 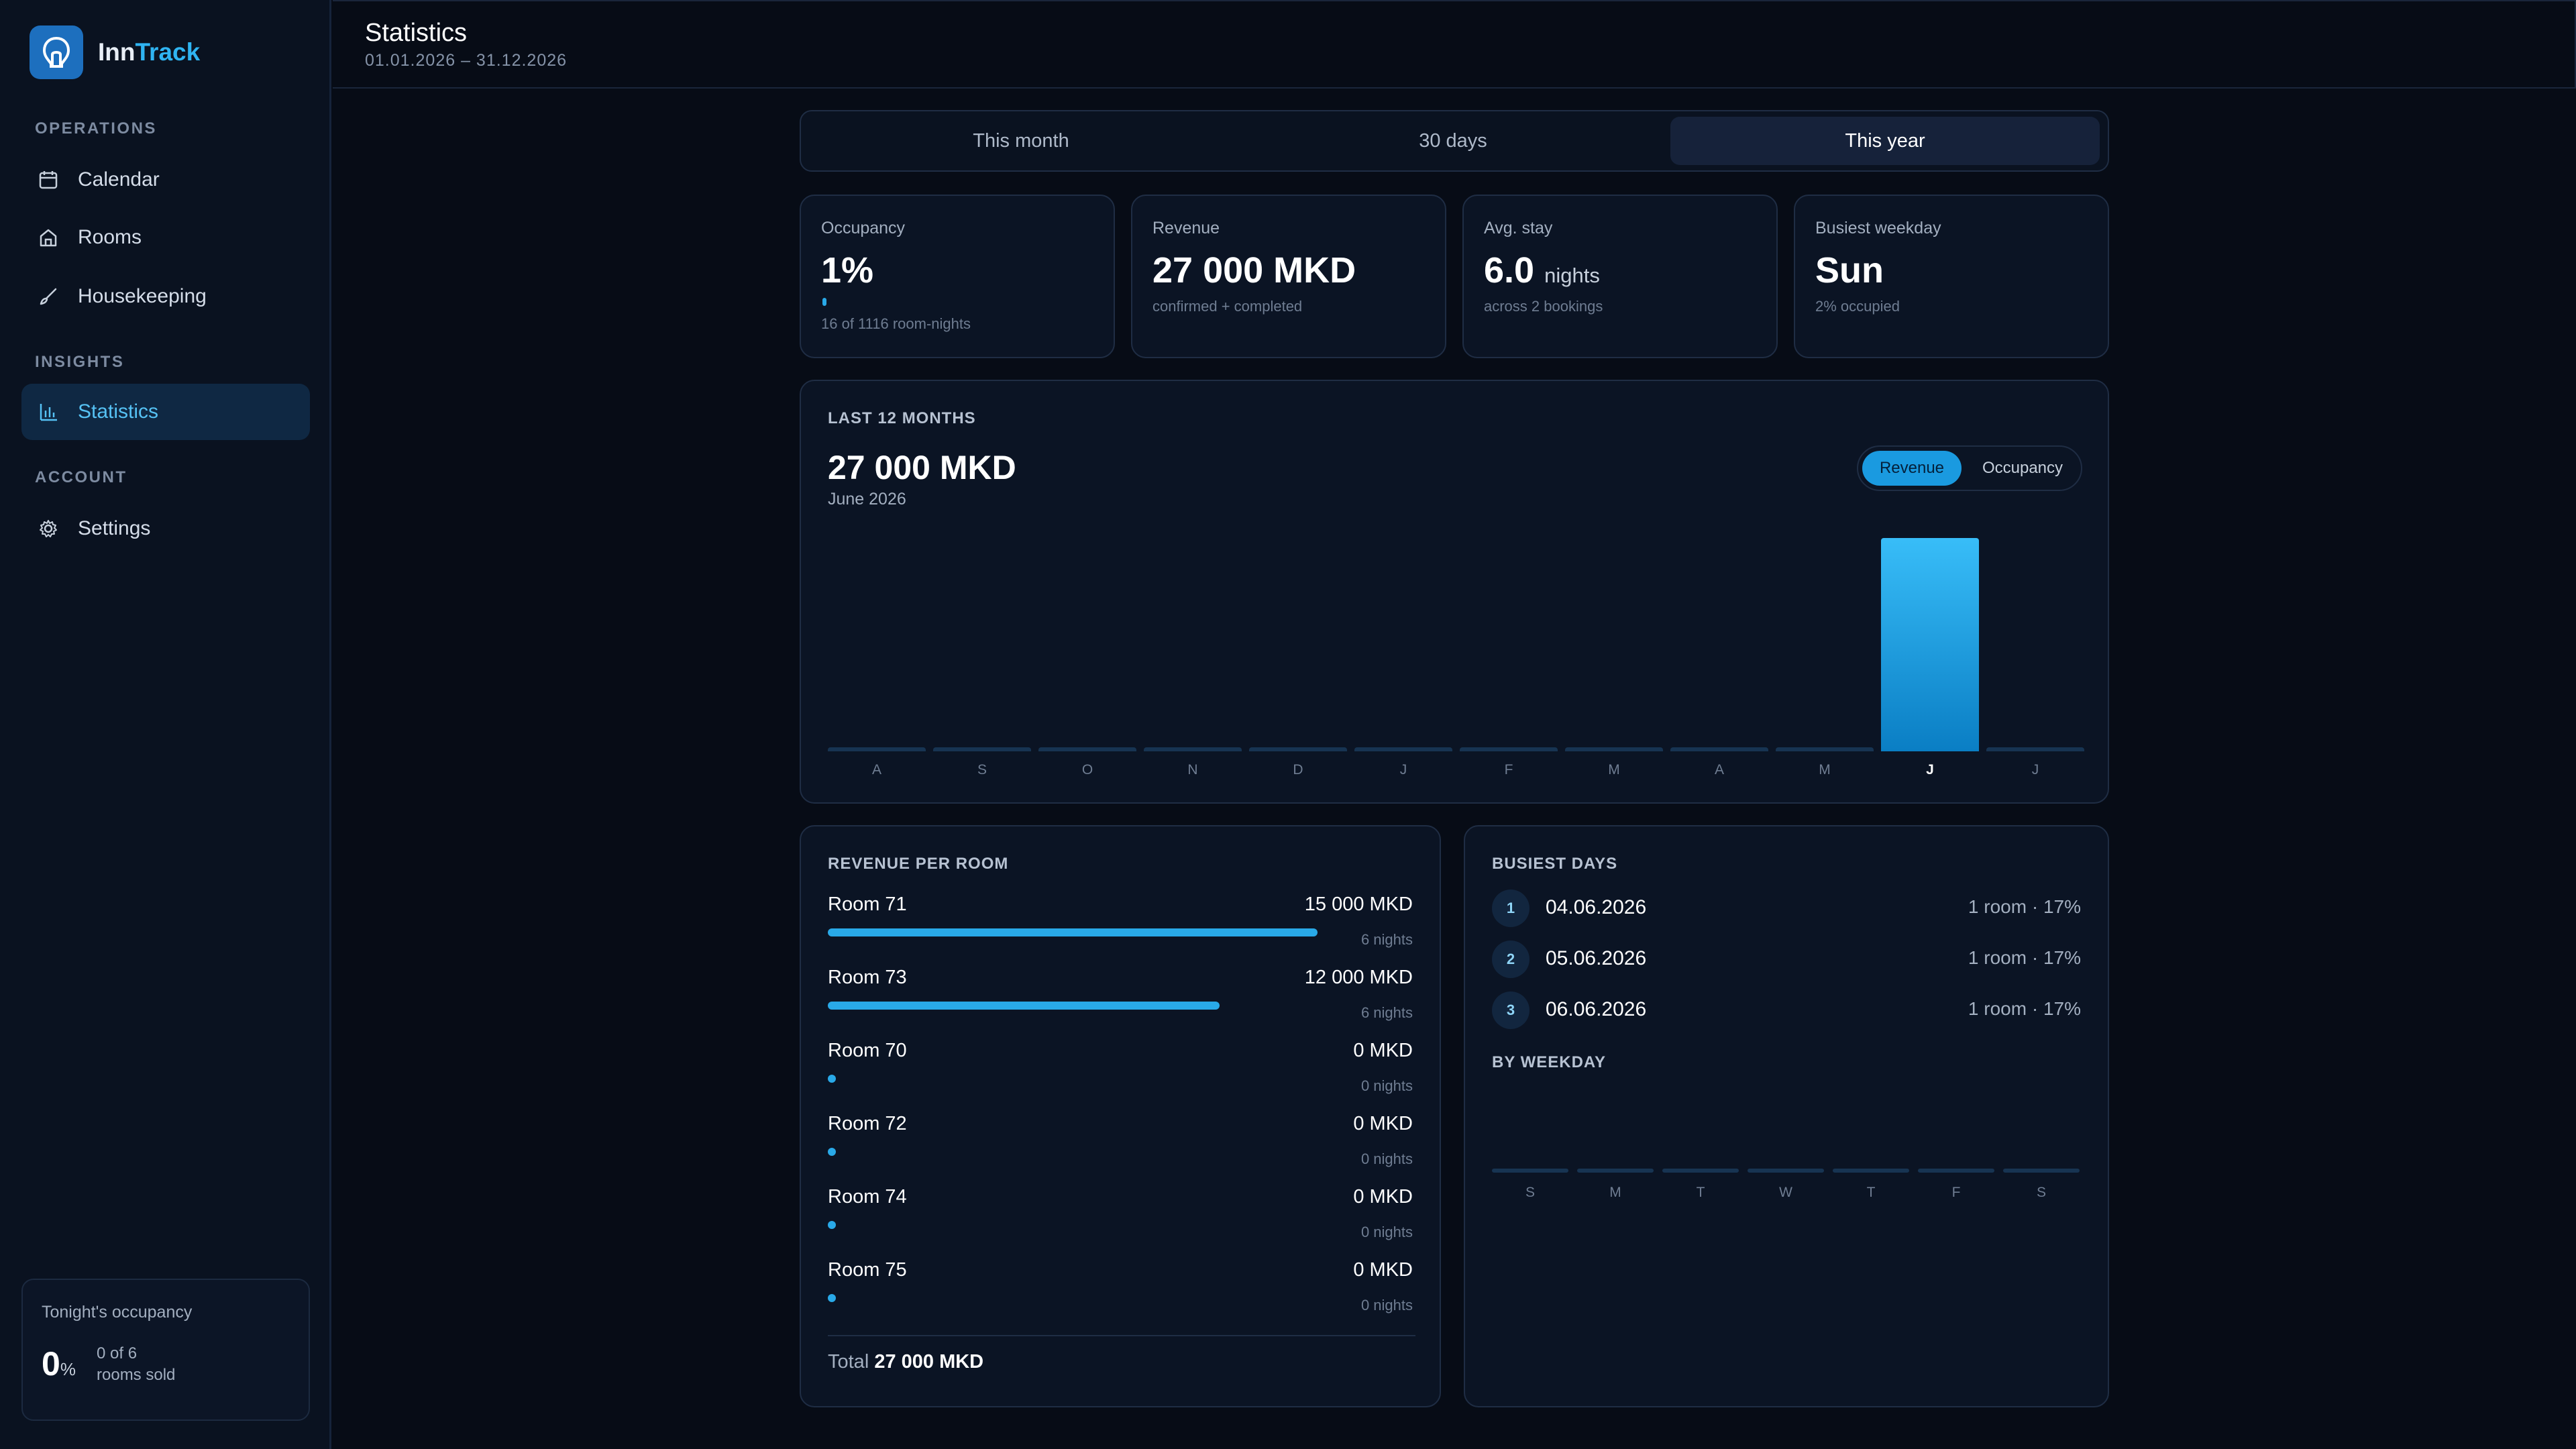 What do you see at coordinates (48, 237) in the screenshot?
I see `home-icon` at bounding box center [48, 237].